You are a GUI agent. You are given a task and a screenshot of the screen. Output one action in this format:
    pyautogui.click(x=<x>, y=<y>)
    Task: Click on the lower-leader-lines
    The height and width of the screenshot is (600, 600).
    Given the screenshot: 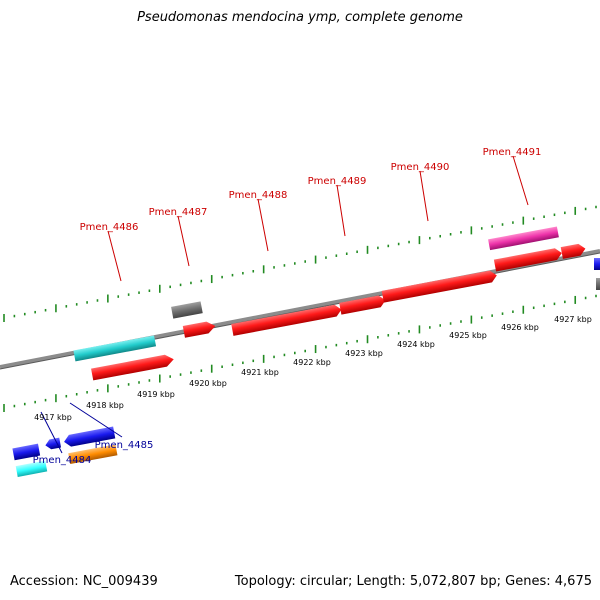 What is the action you would take?
    pyautogui.click(x=81, y=428)
    